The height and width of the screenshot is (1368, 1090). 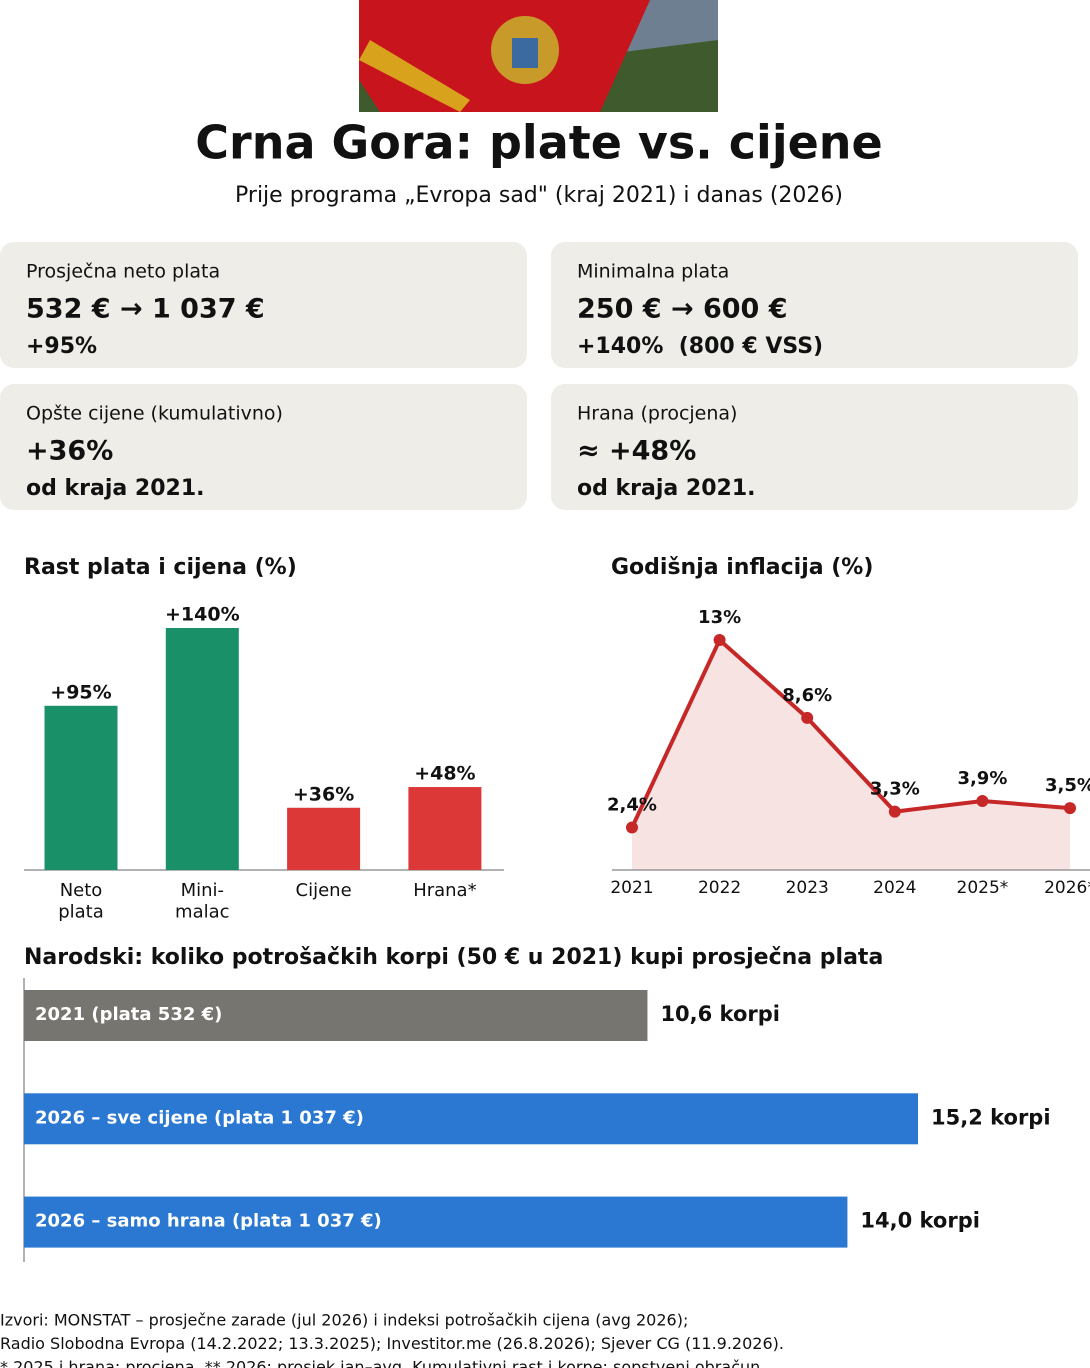 What do you see at coordinates (850, 732) in the screenshot?
I see `line` at bounding box center [850, 732].